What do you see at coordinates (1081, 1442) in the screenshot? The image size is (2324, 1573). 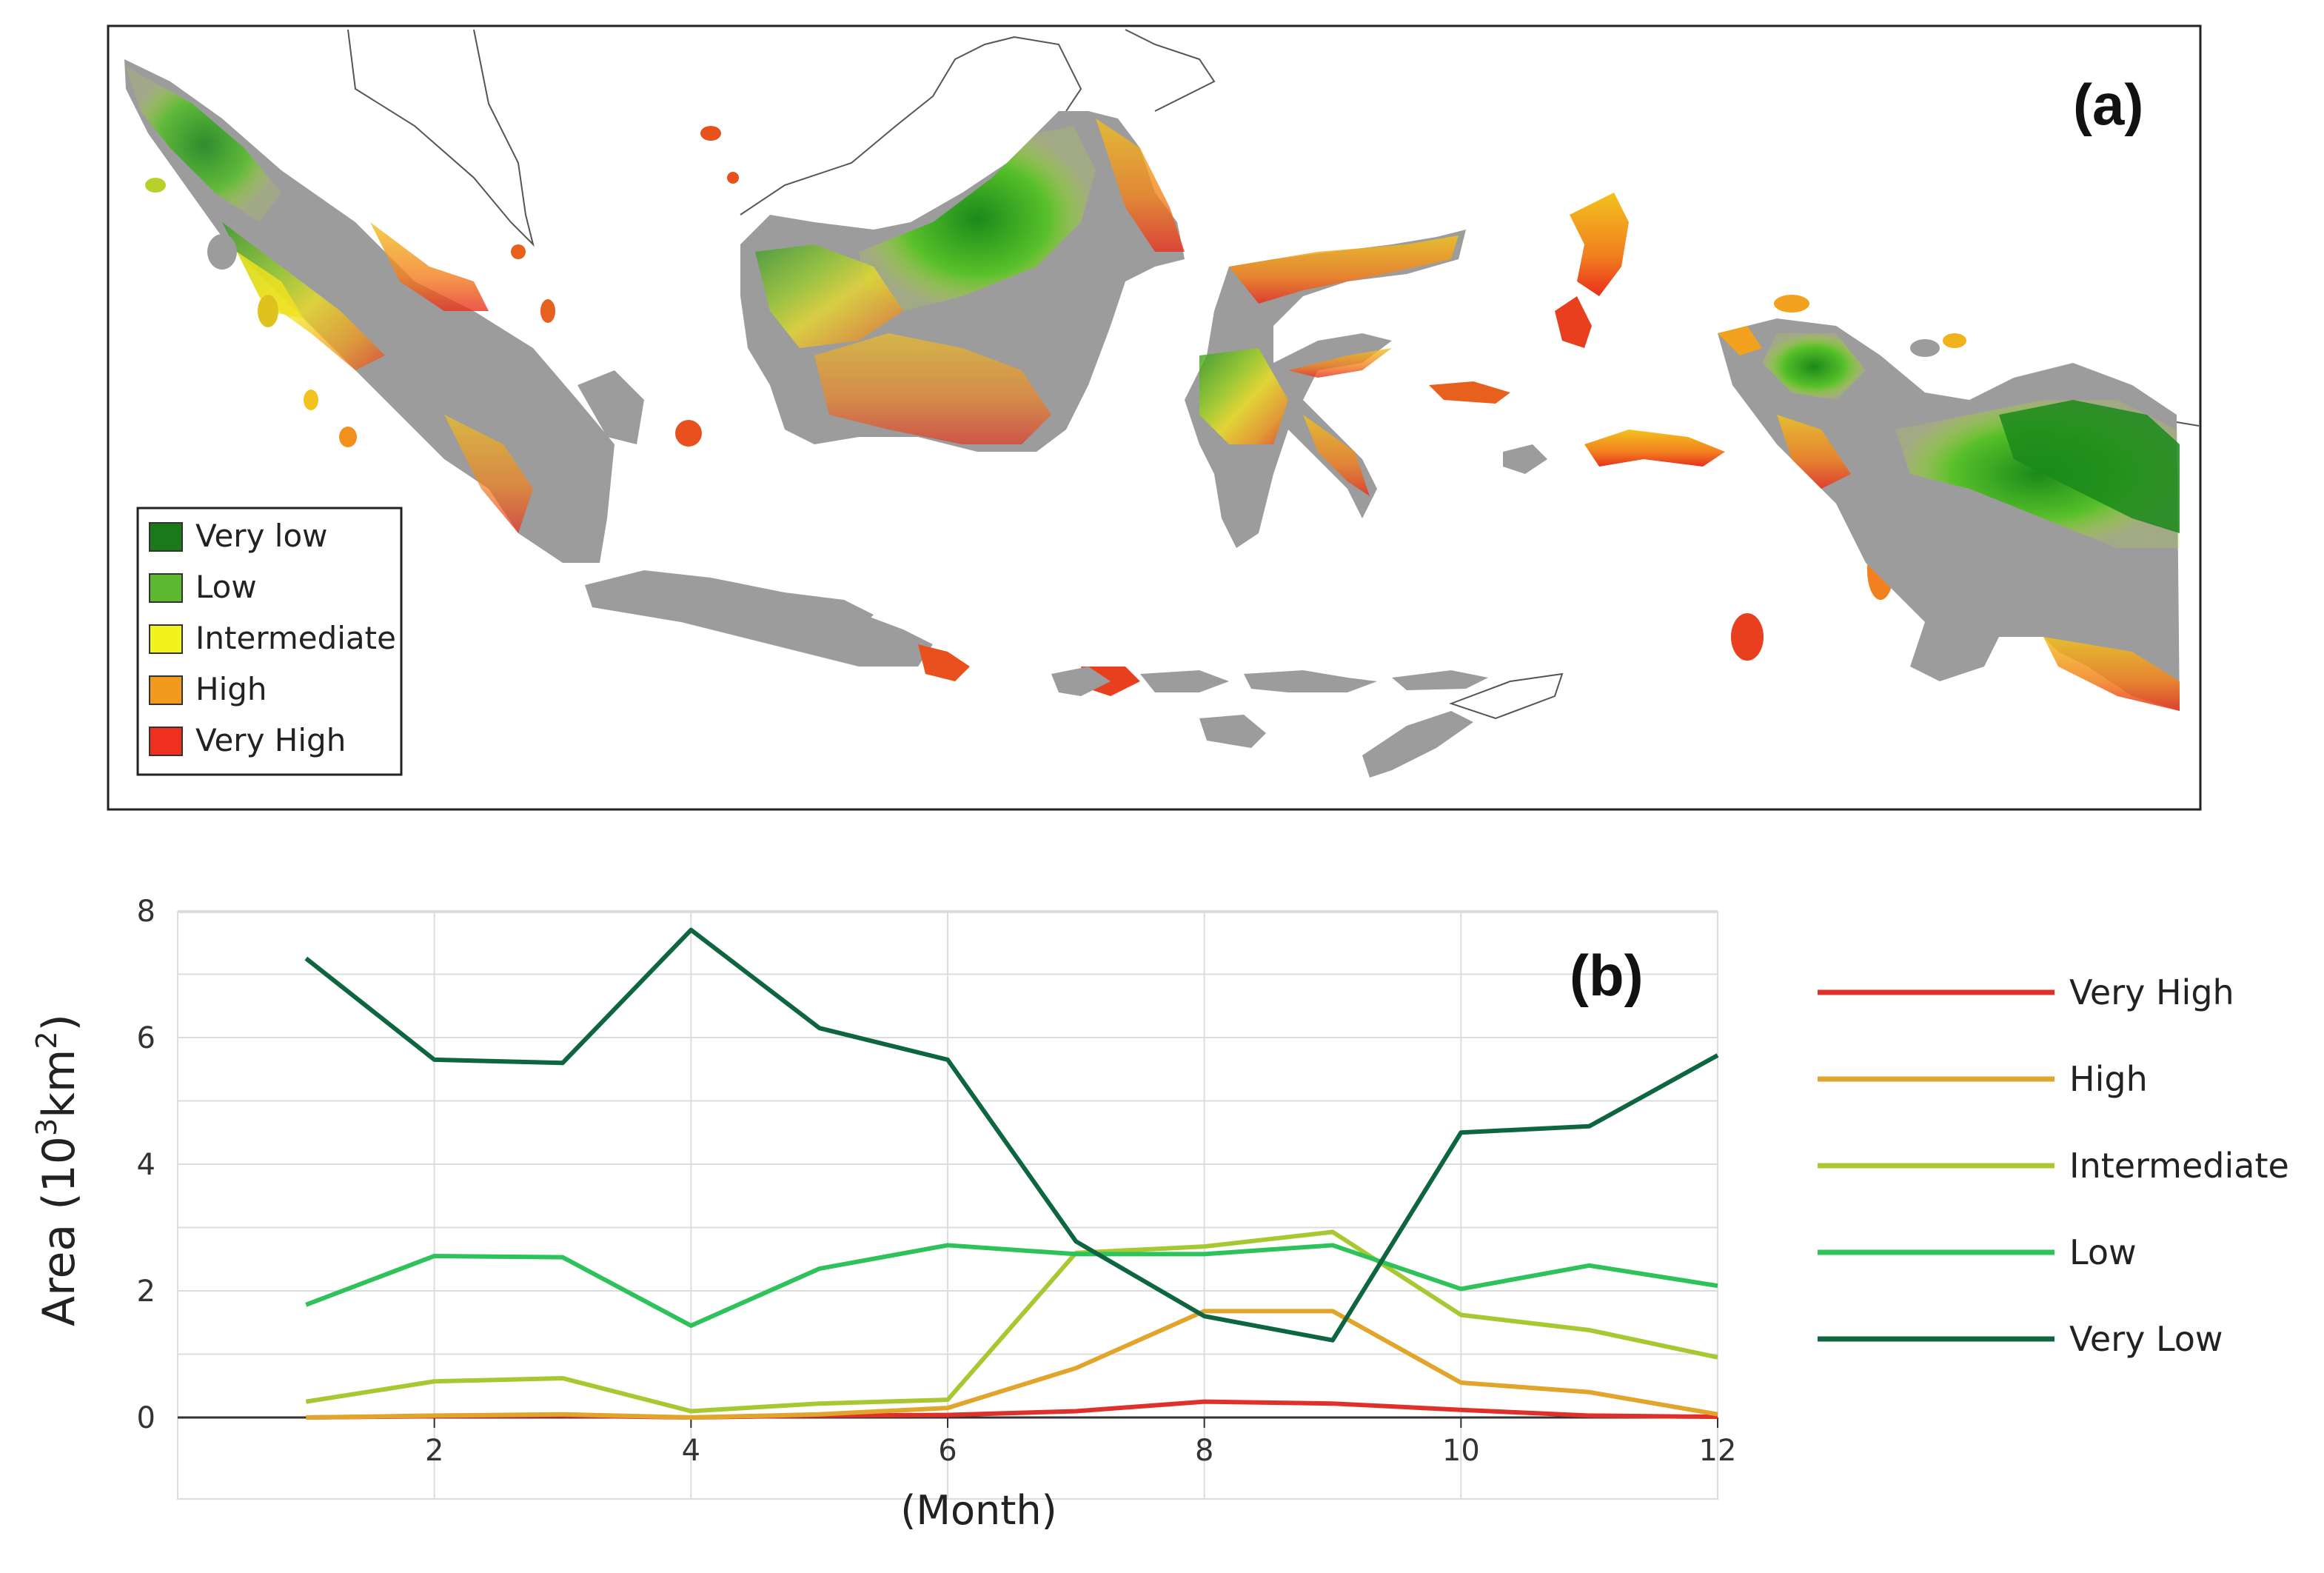 I see `x-ticks: 2 4 6 8 10 12` at bounding box center [1081, 1442].